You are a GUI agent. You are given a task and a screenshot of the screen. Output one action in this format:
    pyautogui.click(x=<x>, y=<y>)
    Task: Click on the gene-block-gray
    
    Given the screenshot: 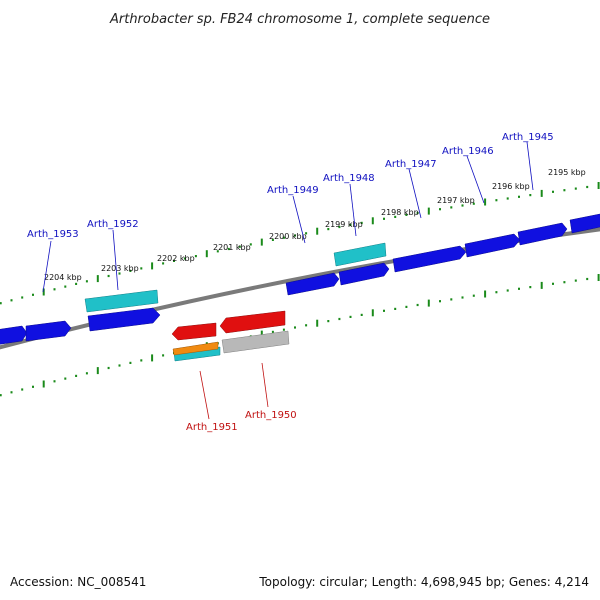 What is the action you would take?
    pyautogui.click(x=255, y=342)
    